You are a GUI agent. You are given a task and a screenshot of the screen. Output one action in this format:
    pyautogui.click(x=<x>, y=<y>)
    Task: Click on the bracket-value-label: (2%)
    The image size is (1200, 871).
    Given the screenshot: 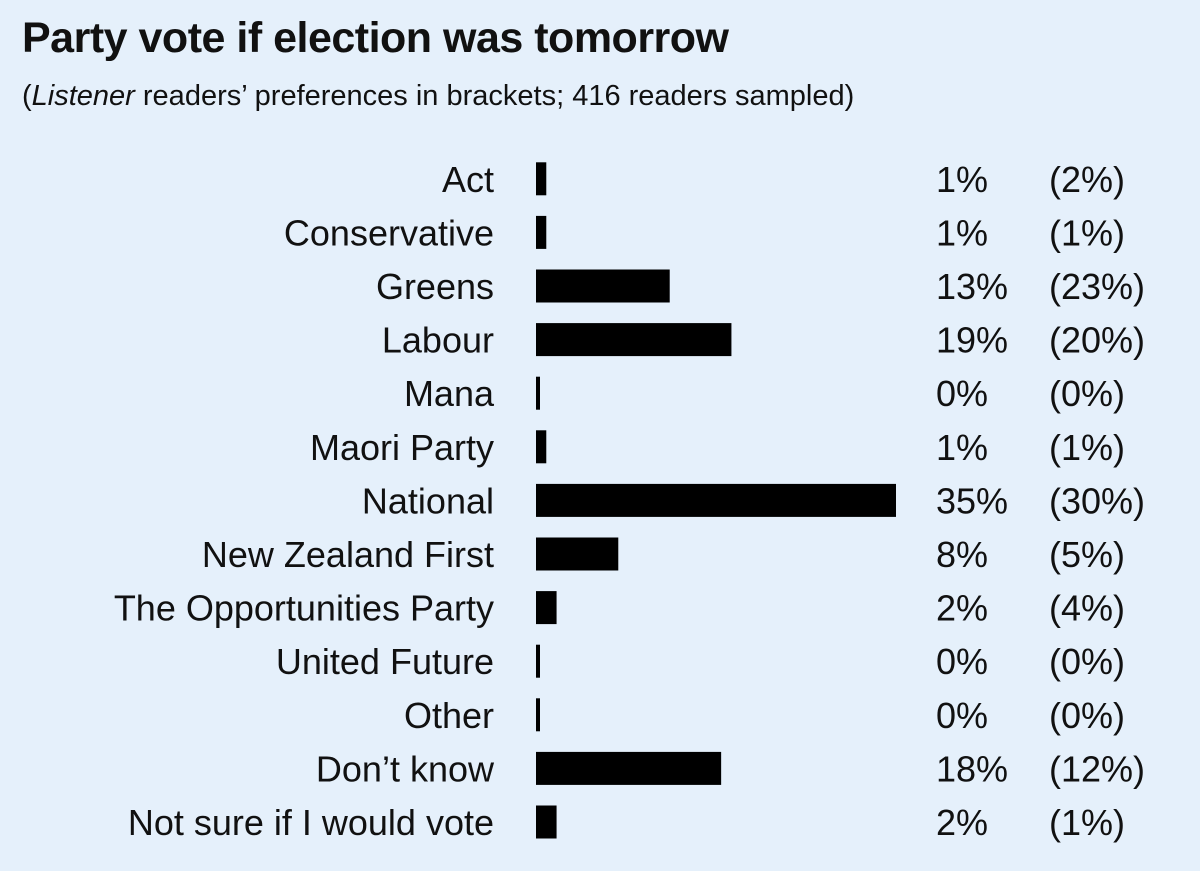 What is the action you would take?
    pyautogui.click(x=1087, y=179)
    